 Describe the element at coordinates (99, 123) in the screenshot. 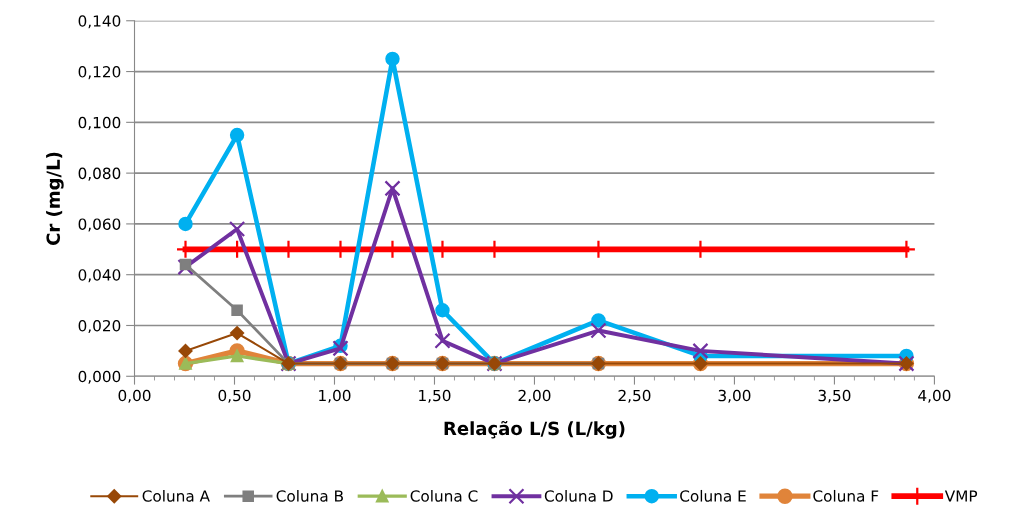

I see `y-tick-label: 0,100` at that location.